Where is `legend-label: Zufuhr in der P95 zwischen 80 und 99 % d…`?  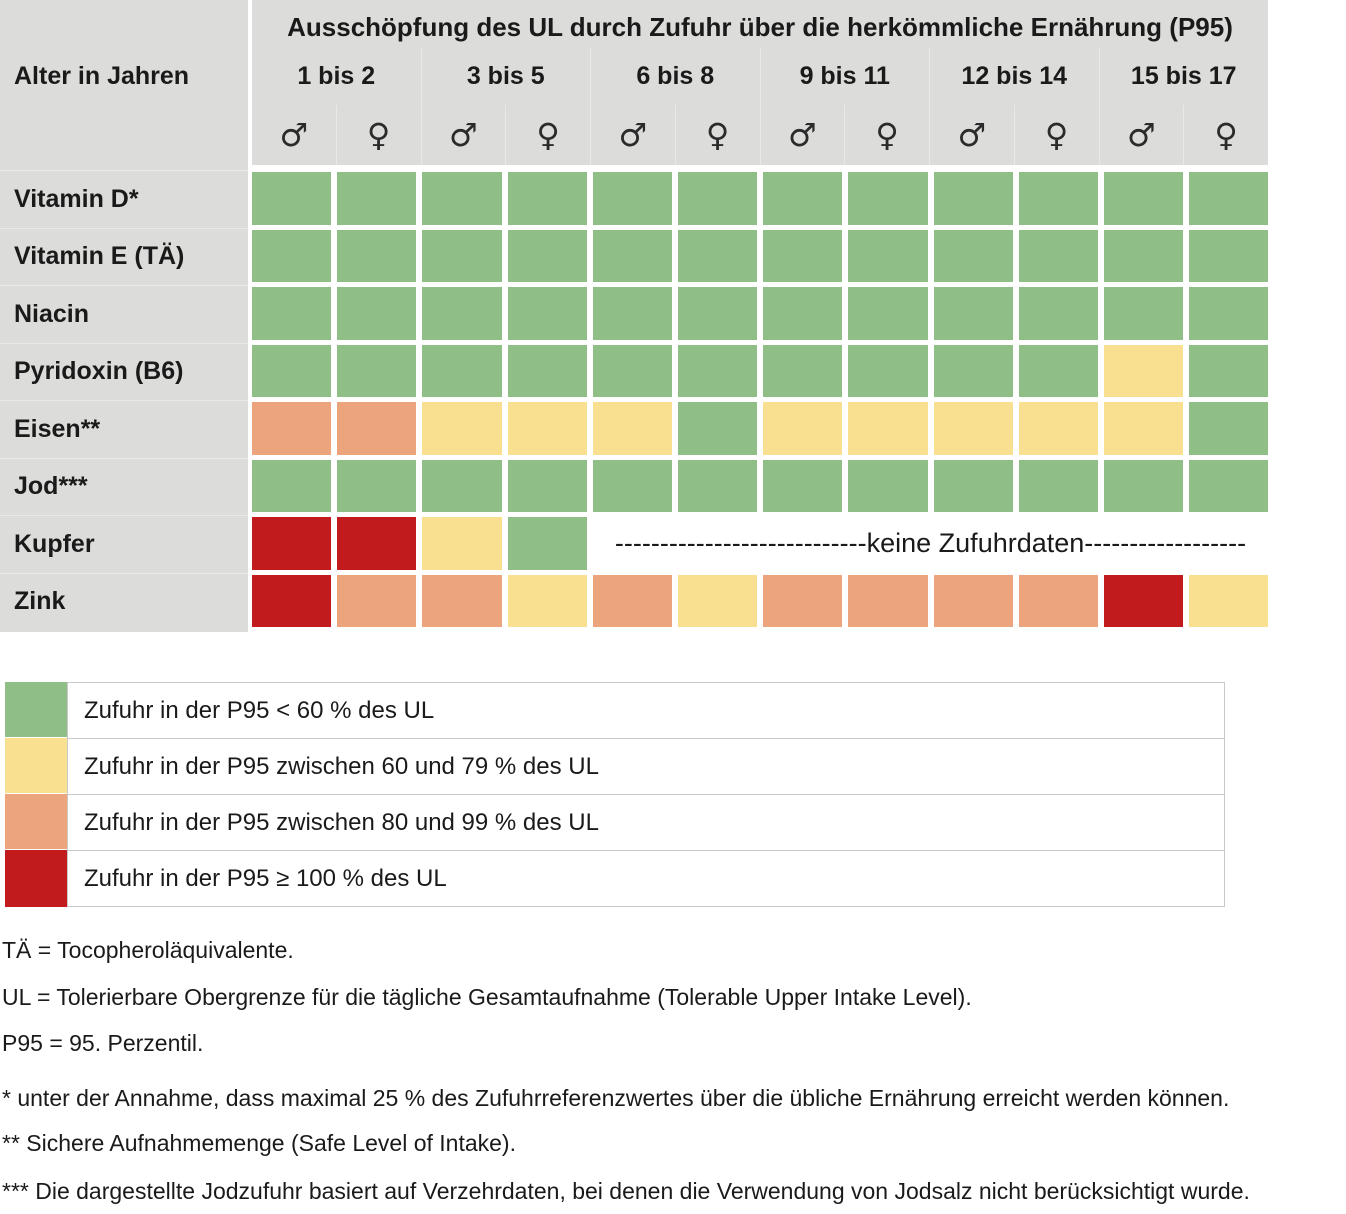
legend-label: Zufuhr in der P95 zwischen 80 und 99 % d… is located at coordinates (646, 822).